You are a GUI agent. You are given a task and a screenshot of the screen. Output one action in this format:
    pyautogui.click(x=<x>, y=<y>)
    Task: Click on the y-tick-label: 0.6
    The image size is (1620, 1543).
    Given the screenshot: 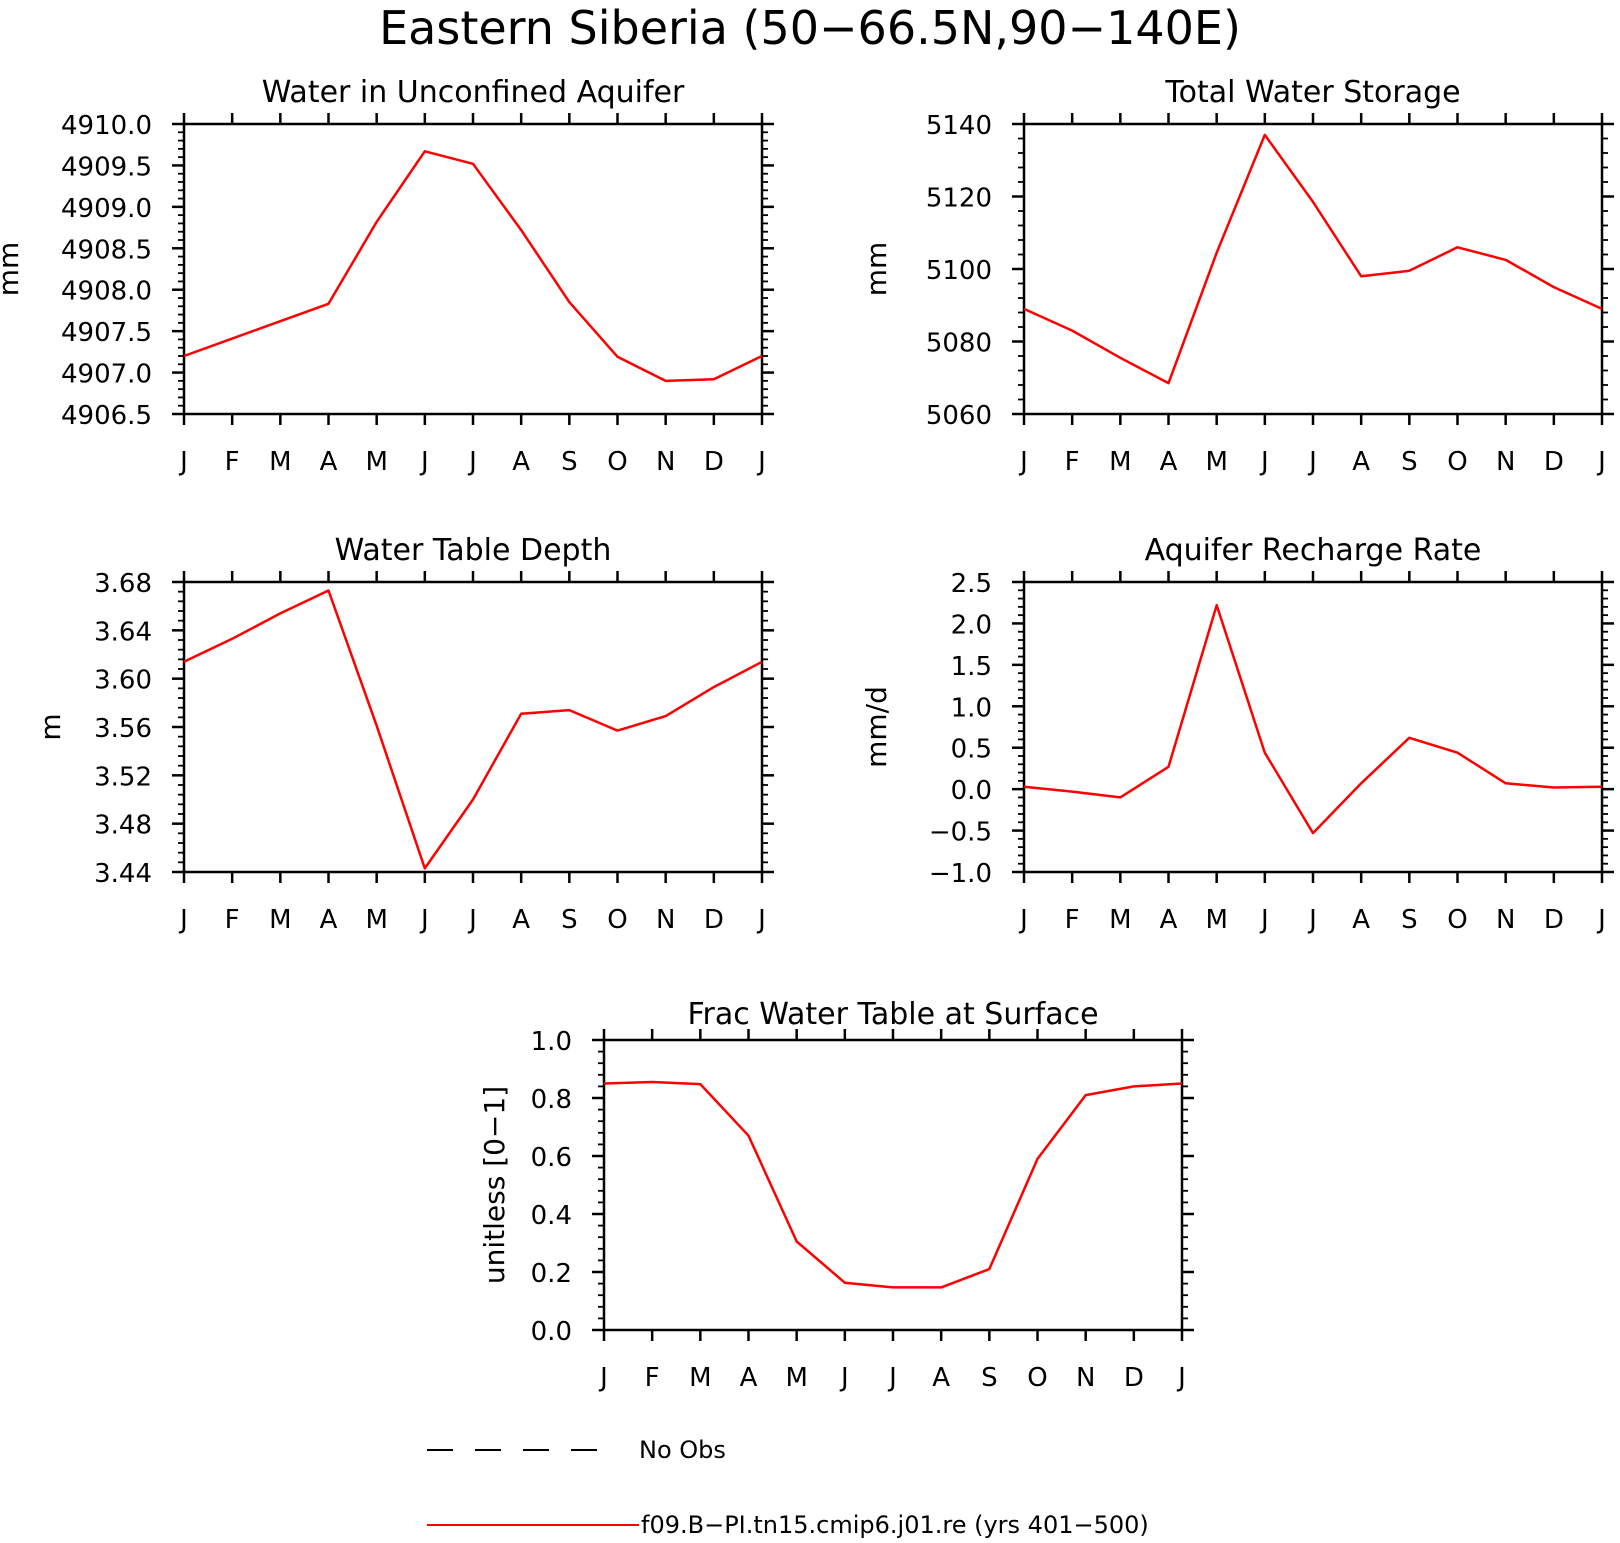 What is the action you would take?
    pyautogui.click(x=551, y=1158)
    